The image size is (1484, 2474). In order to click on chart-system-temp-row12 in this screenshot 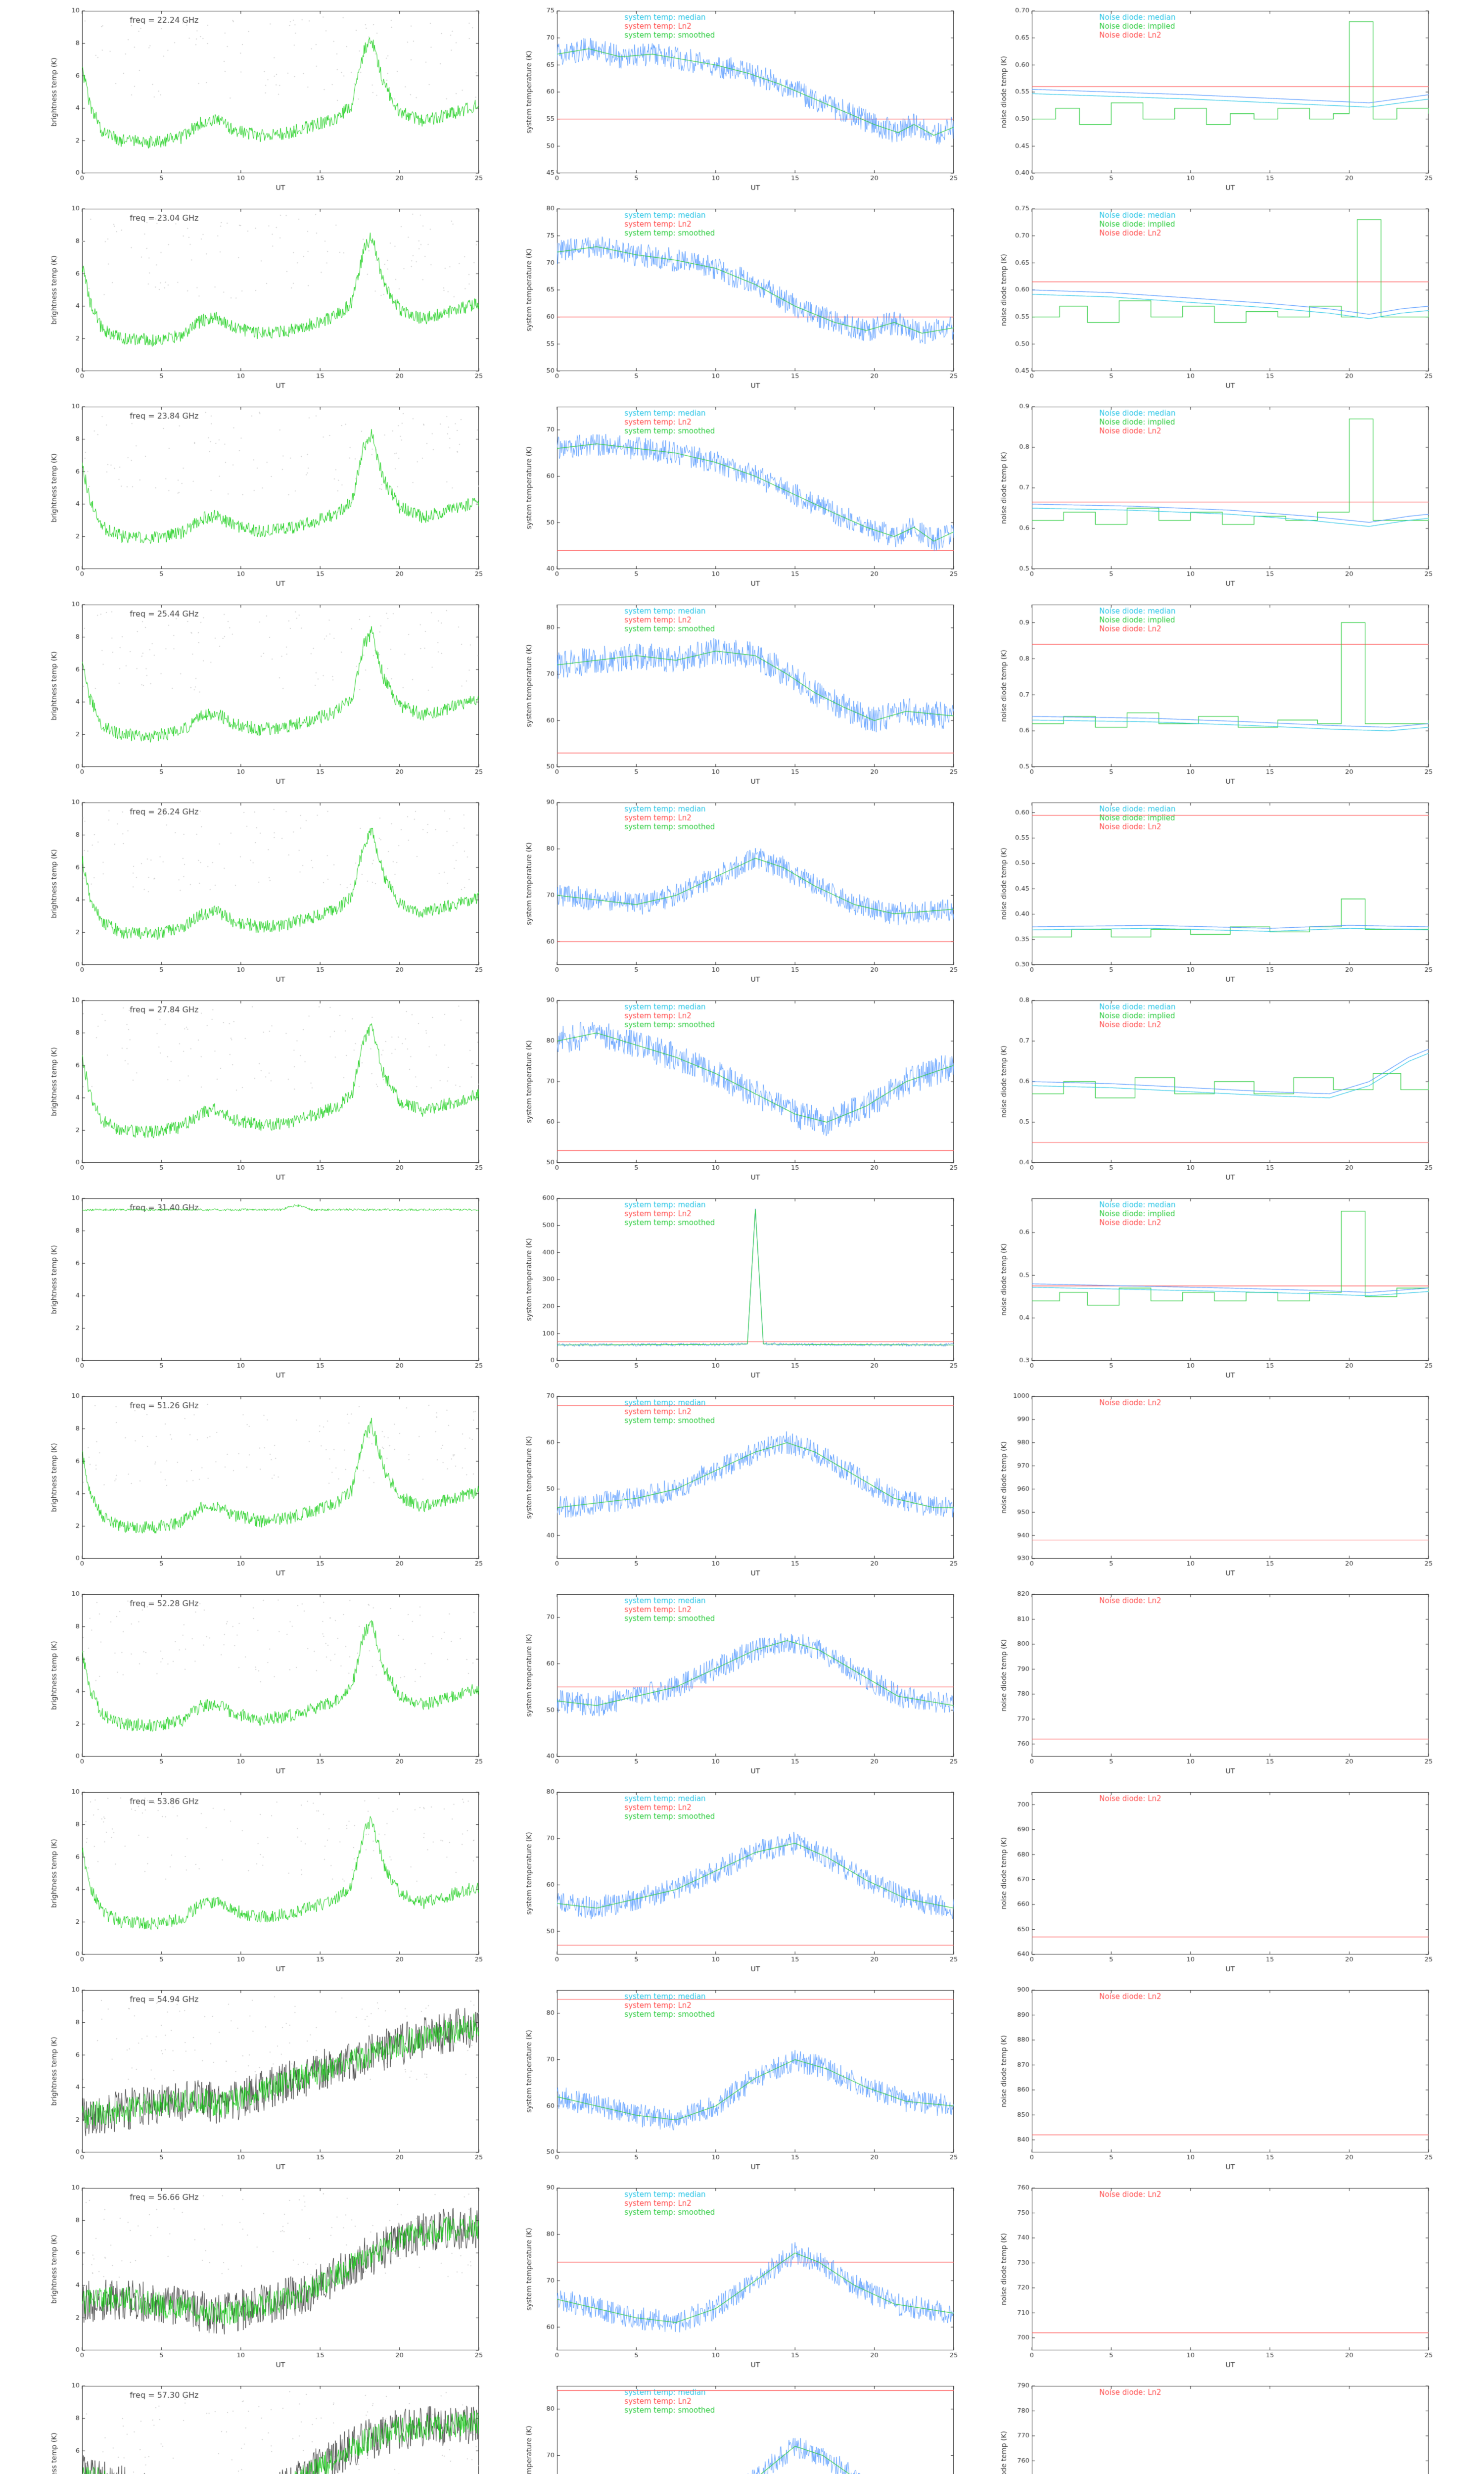, I will do `click(742, 2276)`.